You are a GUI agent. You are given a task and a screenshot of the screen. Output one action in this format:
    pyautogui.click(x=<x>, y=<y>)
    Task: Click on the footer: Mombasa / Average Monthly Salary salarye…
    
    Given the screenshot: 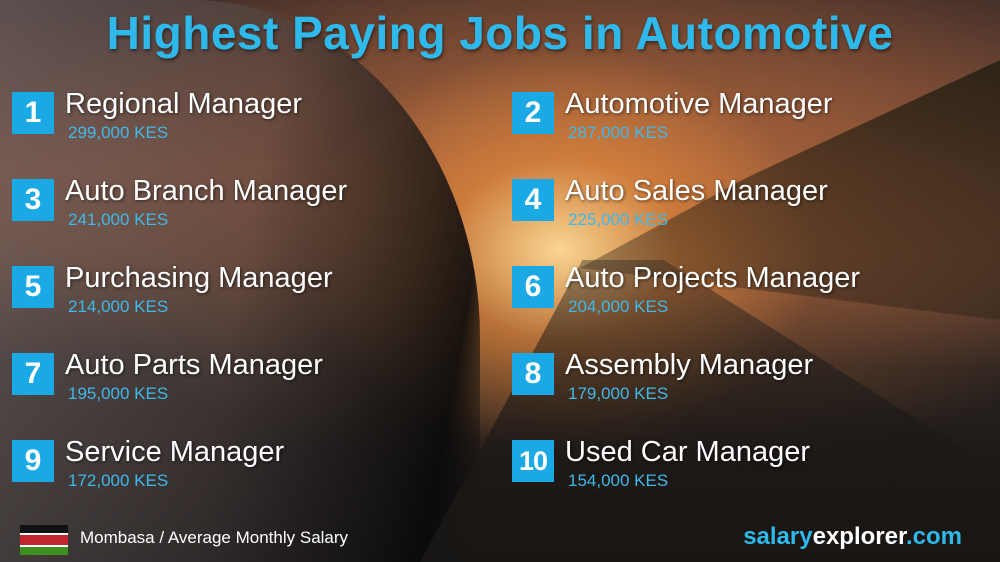 What is the action you would take?
    pyautogui.click(x=500, y=537)
    